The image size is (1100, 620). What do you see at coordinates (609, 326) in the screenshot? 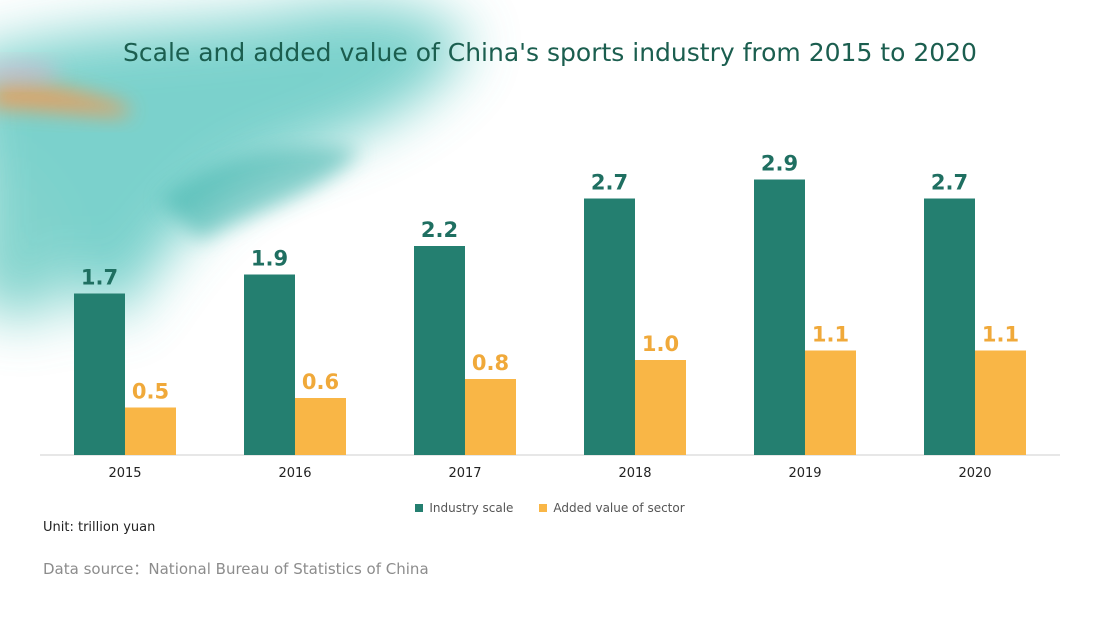
I see `bar-industry-scale-2018` at bounding box center [609, 326].